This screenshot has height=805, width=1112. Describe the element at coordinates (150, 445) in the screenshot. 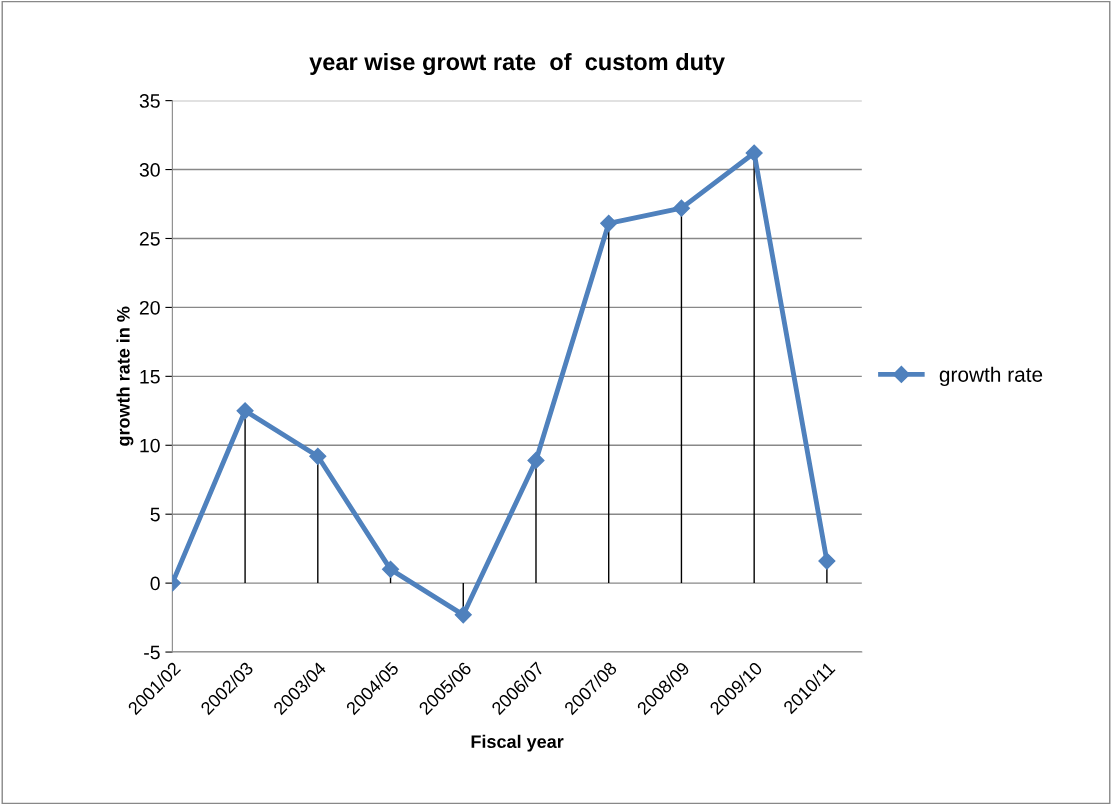

I see `y-tick-label: 10` at that location.